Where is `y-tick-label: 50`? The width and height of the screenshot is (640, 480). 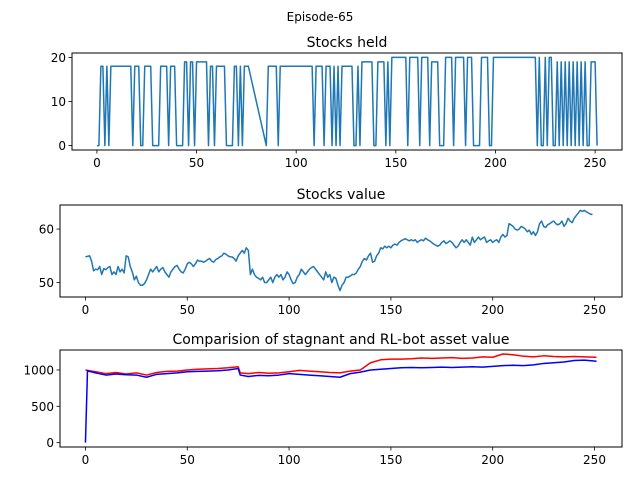 y-tick-label: 50 is located at coordinates (46, 283).